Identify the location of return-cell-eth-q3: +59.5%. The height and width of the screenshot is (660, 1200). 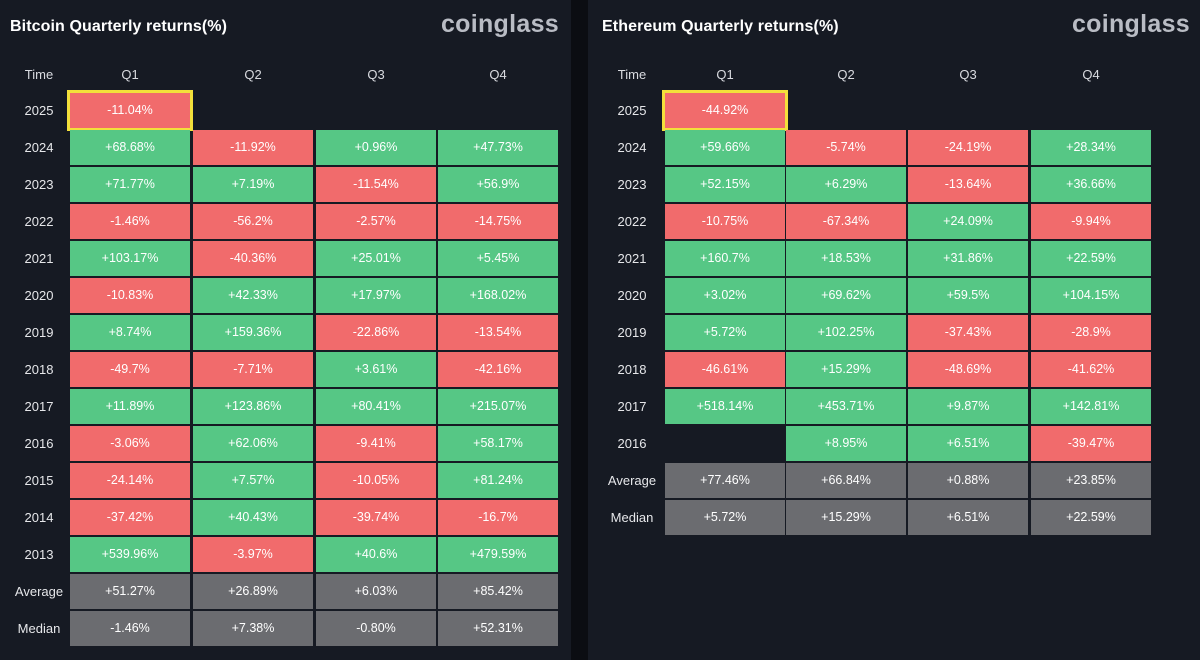
(968, 295).